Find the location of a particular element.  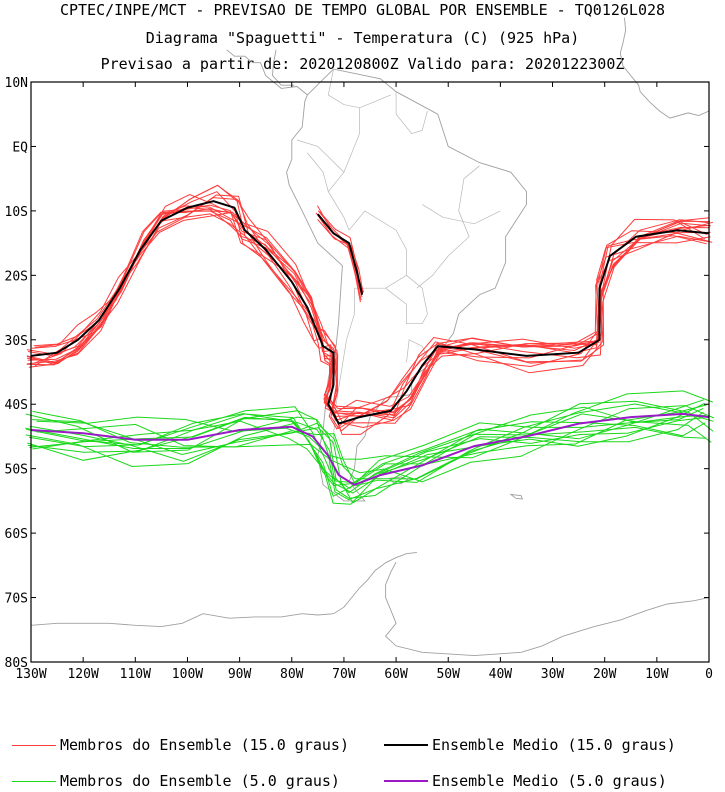

legend-label-members-15: Membros do Ensemble (15.0 graus) is located at coordinates (204, 745).